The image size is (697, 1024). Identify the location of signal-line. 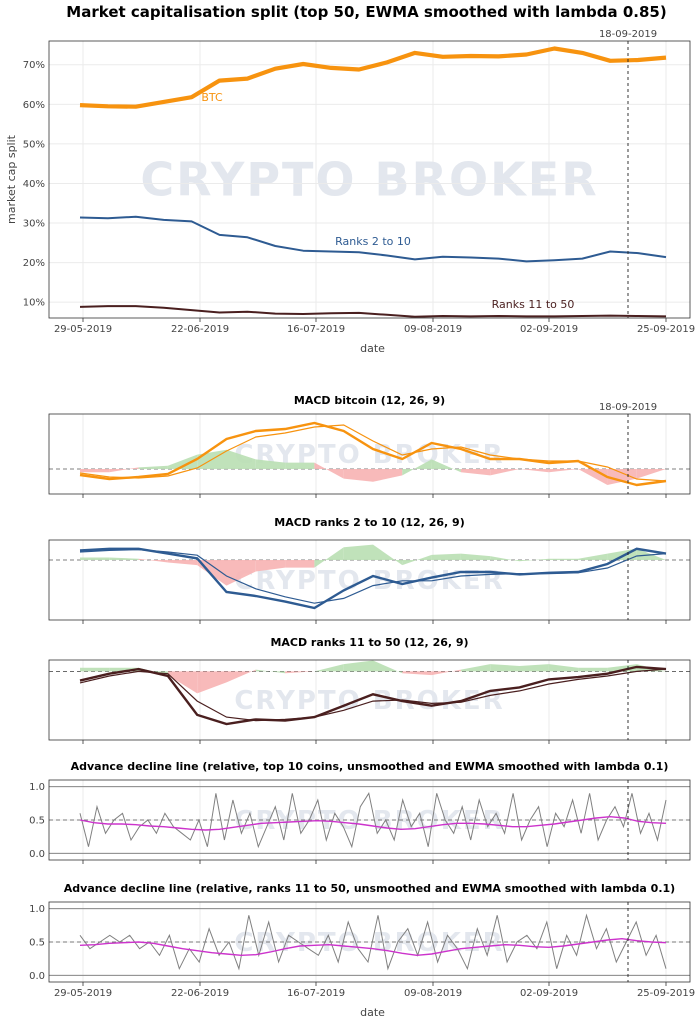
(373, 695).